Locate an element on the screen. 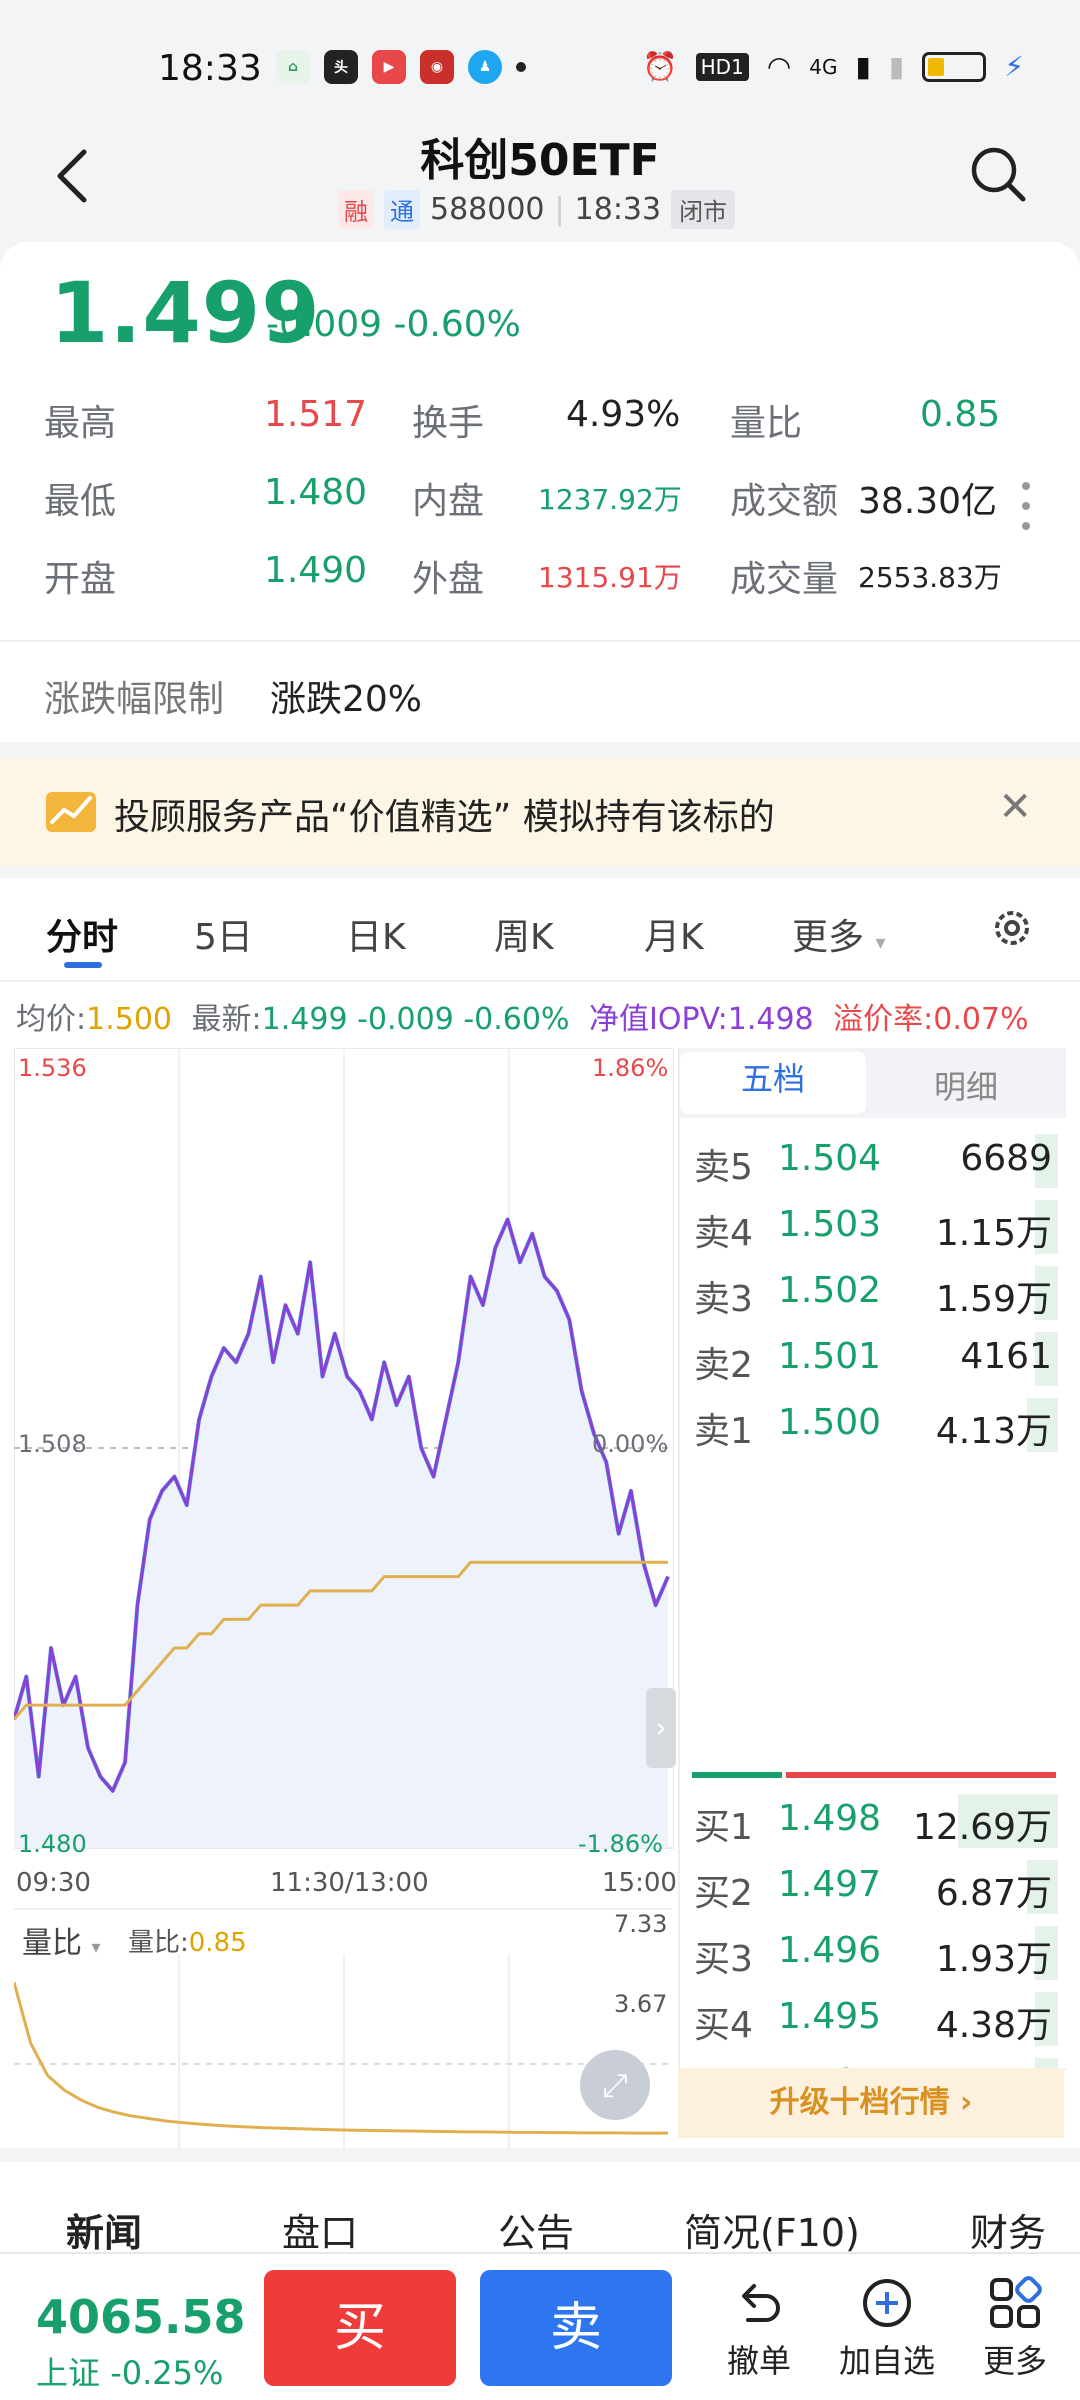  stats-row: 最高 1.517 换手 4.93% 量比 0.85 is located at coordinates (522, 419).